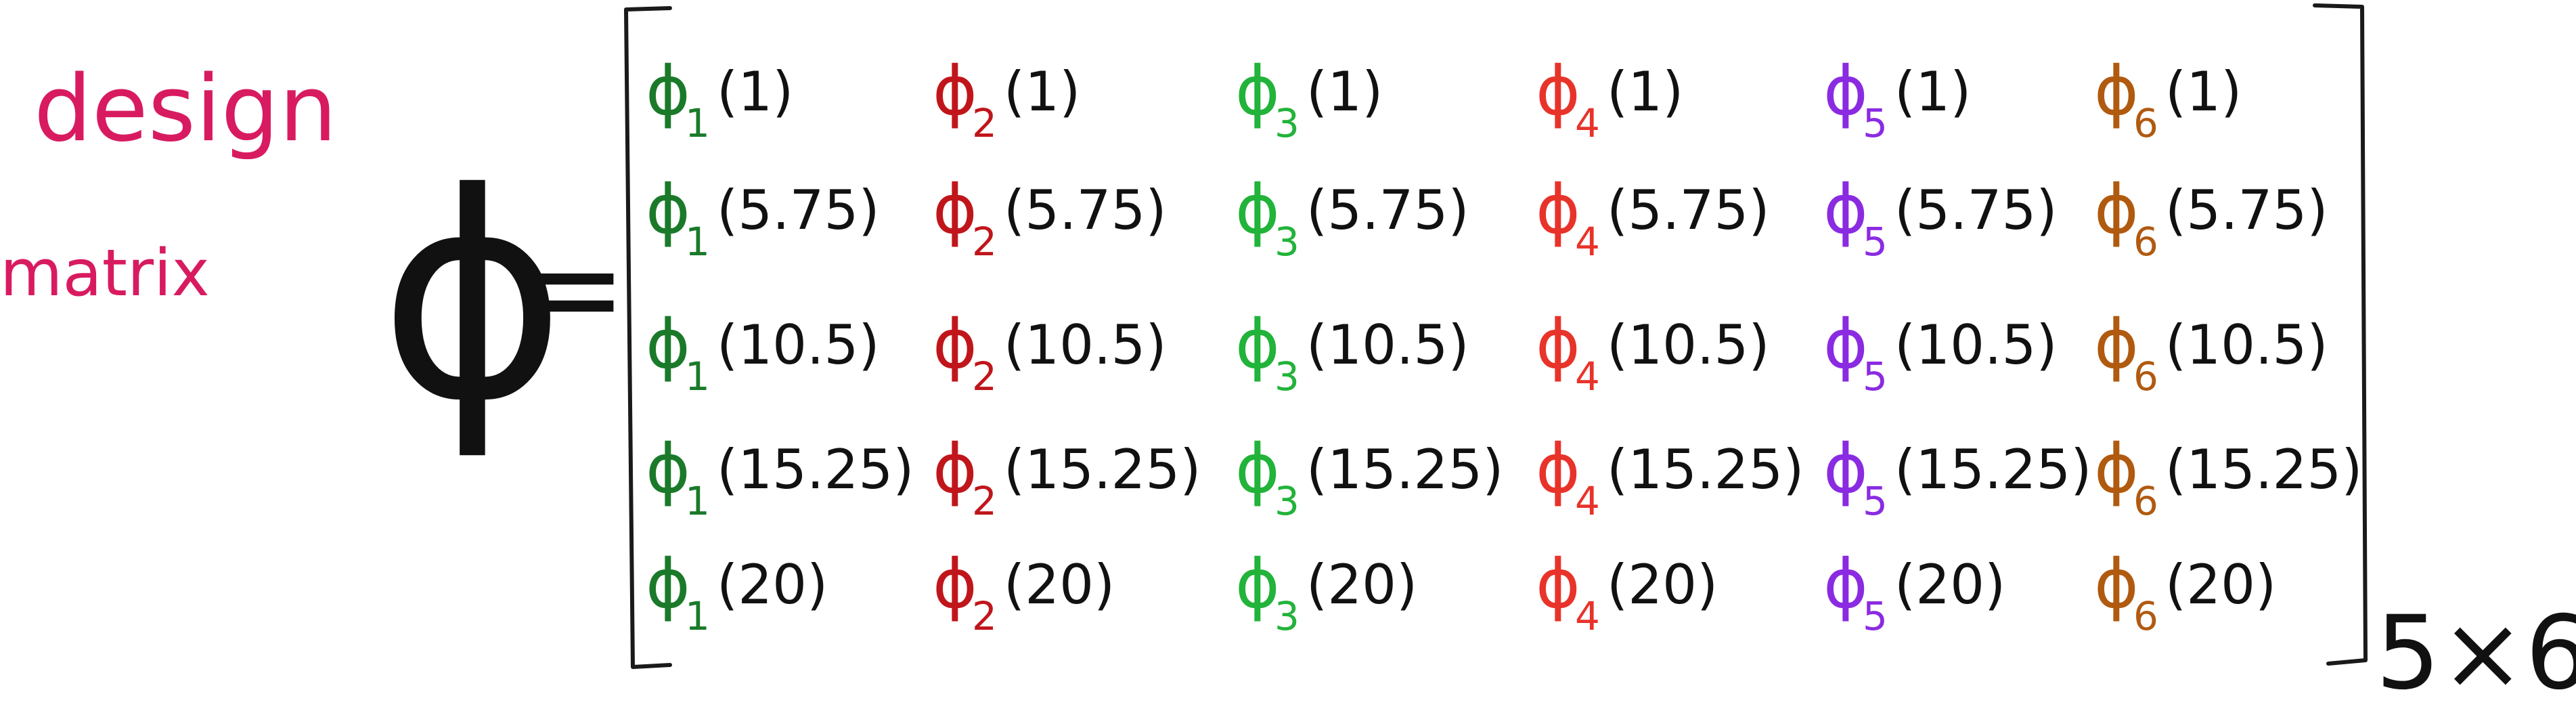 This screenshot has width=2576, height=711. Describe the element at coordinates (473, 298) in the screenshot. I see `lhs-symbol: ϕ` at that location.